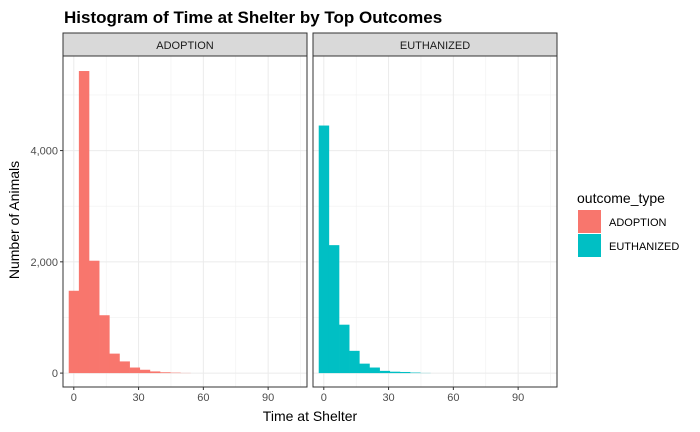 The image size is (700, 432). What do you see at coordinates (44, 152) in the screenshot?
I see `y-tick-label: 4,000` at bounding box center [44, 152].